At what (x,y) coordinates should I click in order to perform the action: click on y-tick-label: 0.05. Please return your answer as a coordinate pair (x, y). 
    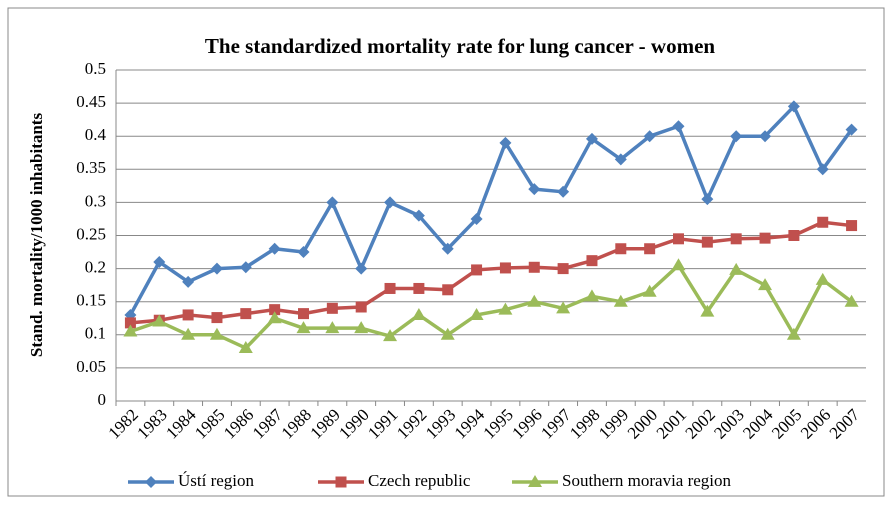
    Looking at the image, I should click on (91, 366).